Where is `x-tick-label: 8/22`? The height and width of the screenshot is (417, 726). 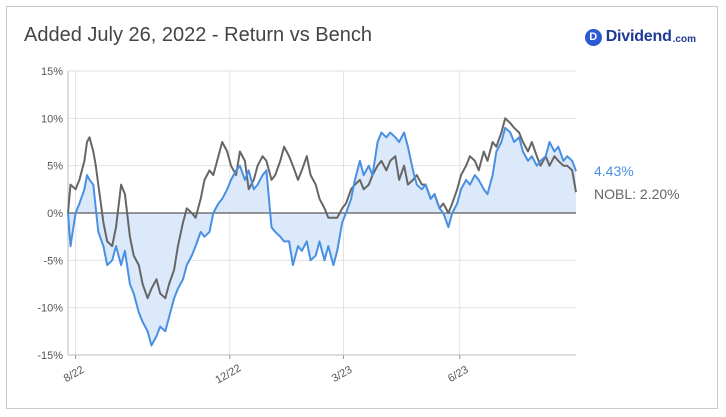 x-tick-label: 8/22 is located at coordinates (74, 374).